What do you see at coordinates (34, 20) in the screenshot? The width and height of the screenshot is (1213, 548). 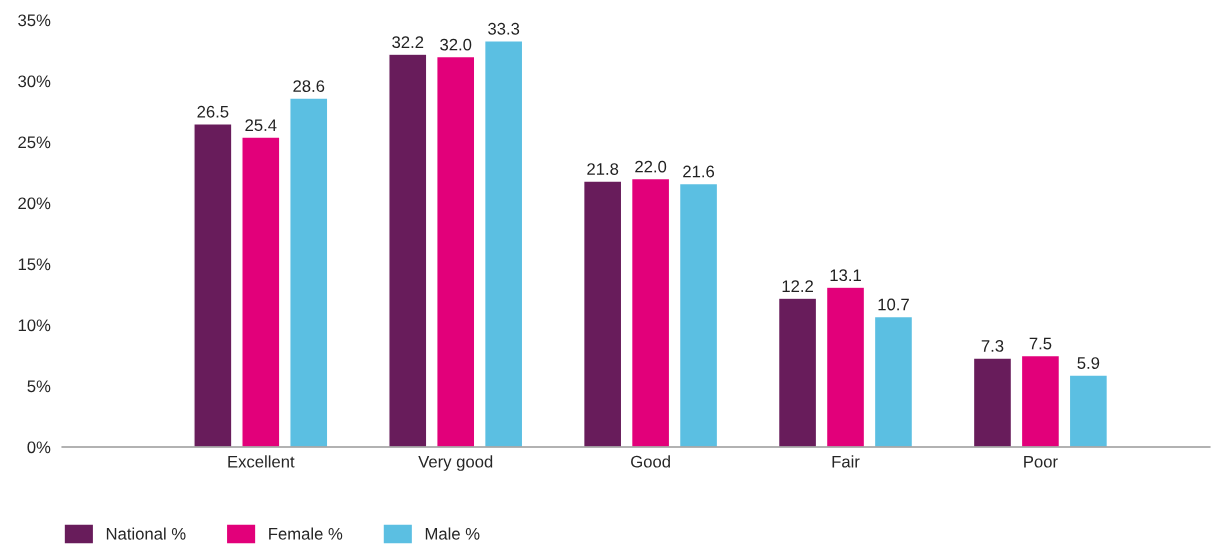 I see `y-tick-label: 35%` at bounding box center [34, 20].